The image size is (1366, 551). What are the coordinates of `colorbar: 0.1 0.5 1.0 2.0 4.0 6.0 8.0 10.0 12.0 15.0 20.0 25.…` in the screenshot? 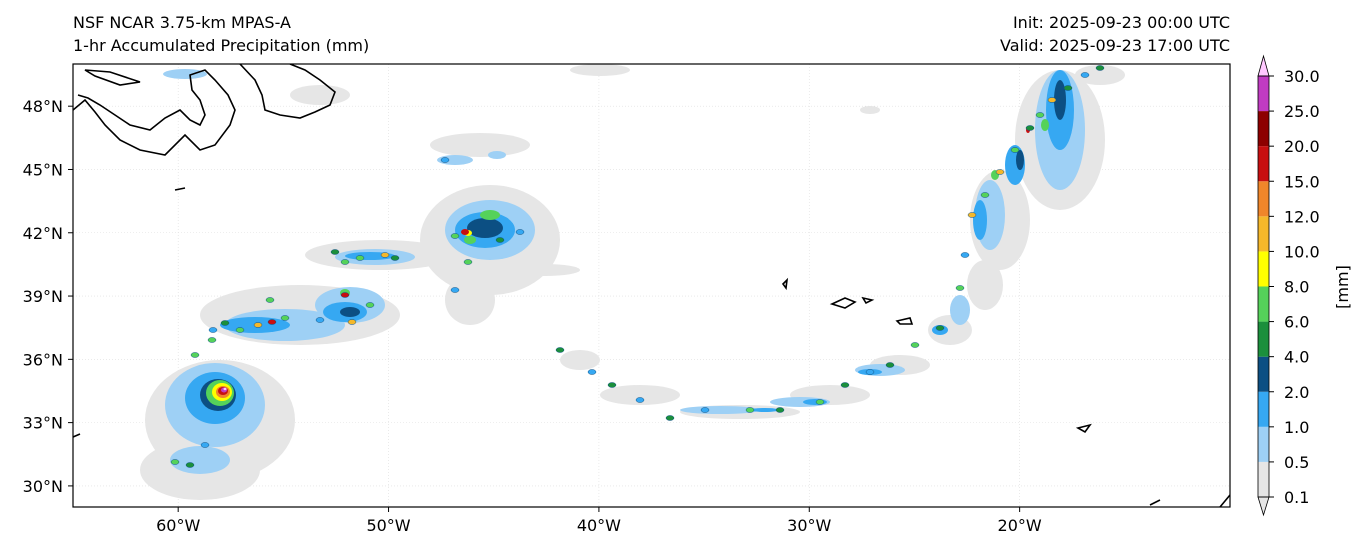 It's located at (1288, 285).